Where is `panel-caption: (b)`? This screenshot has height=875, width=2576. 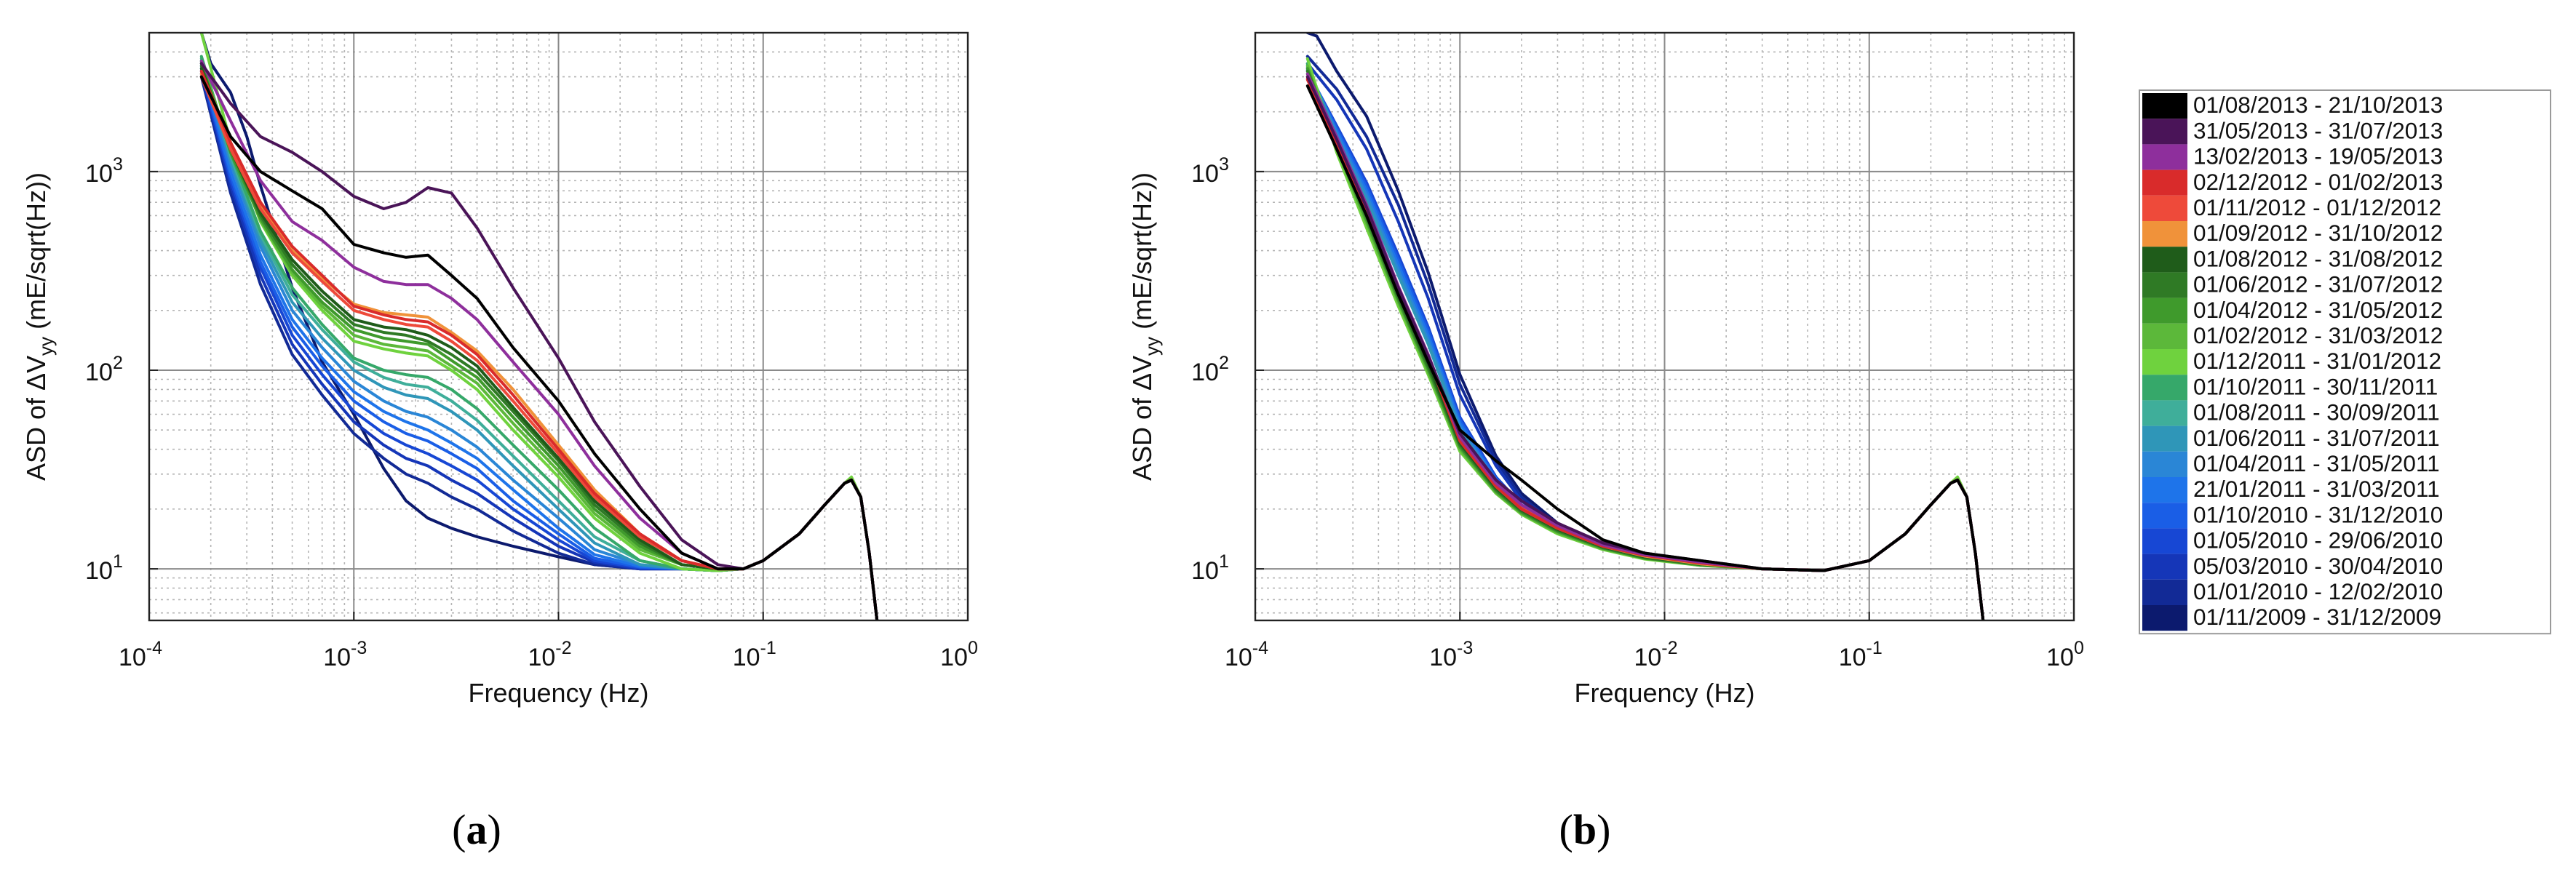 panel-caption: (b) is located at coordinates (1585, 829).